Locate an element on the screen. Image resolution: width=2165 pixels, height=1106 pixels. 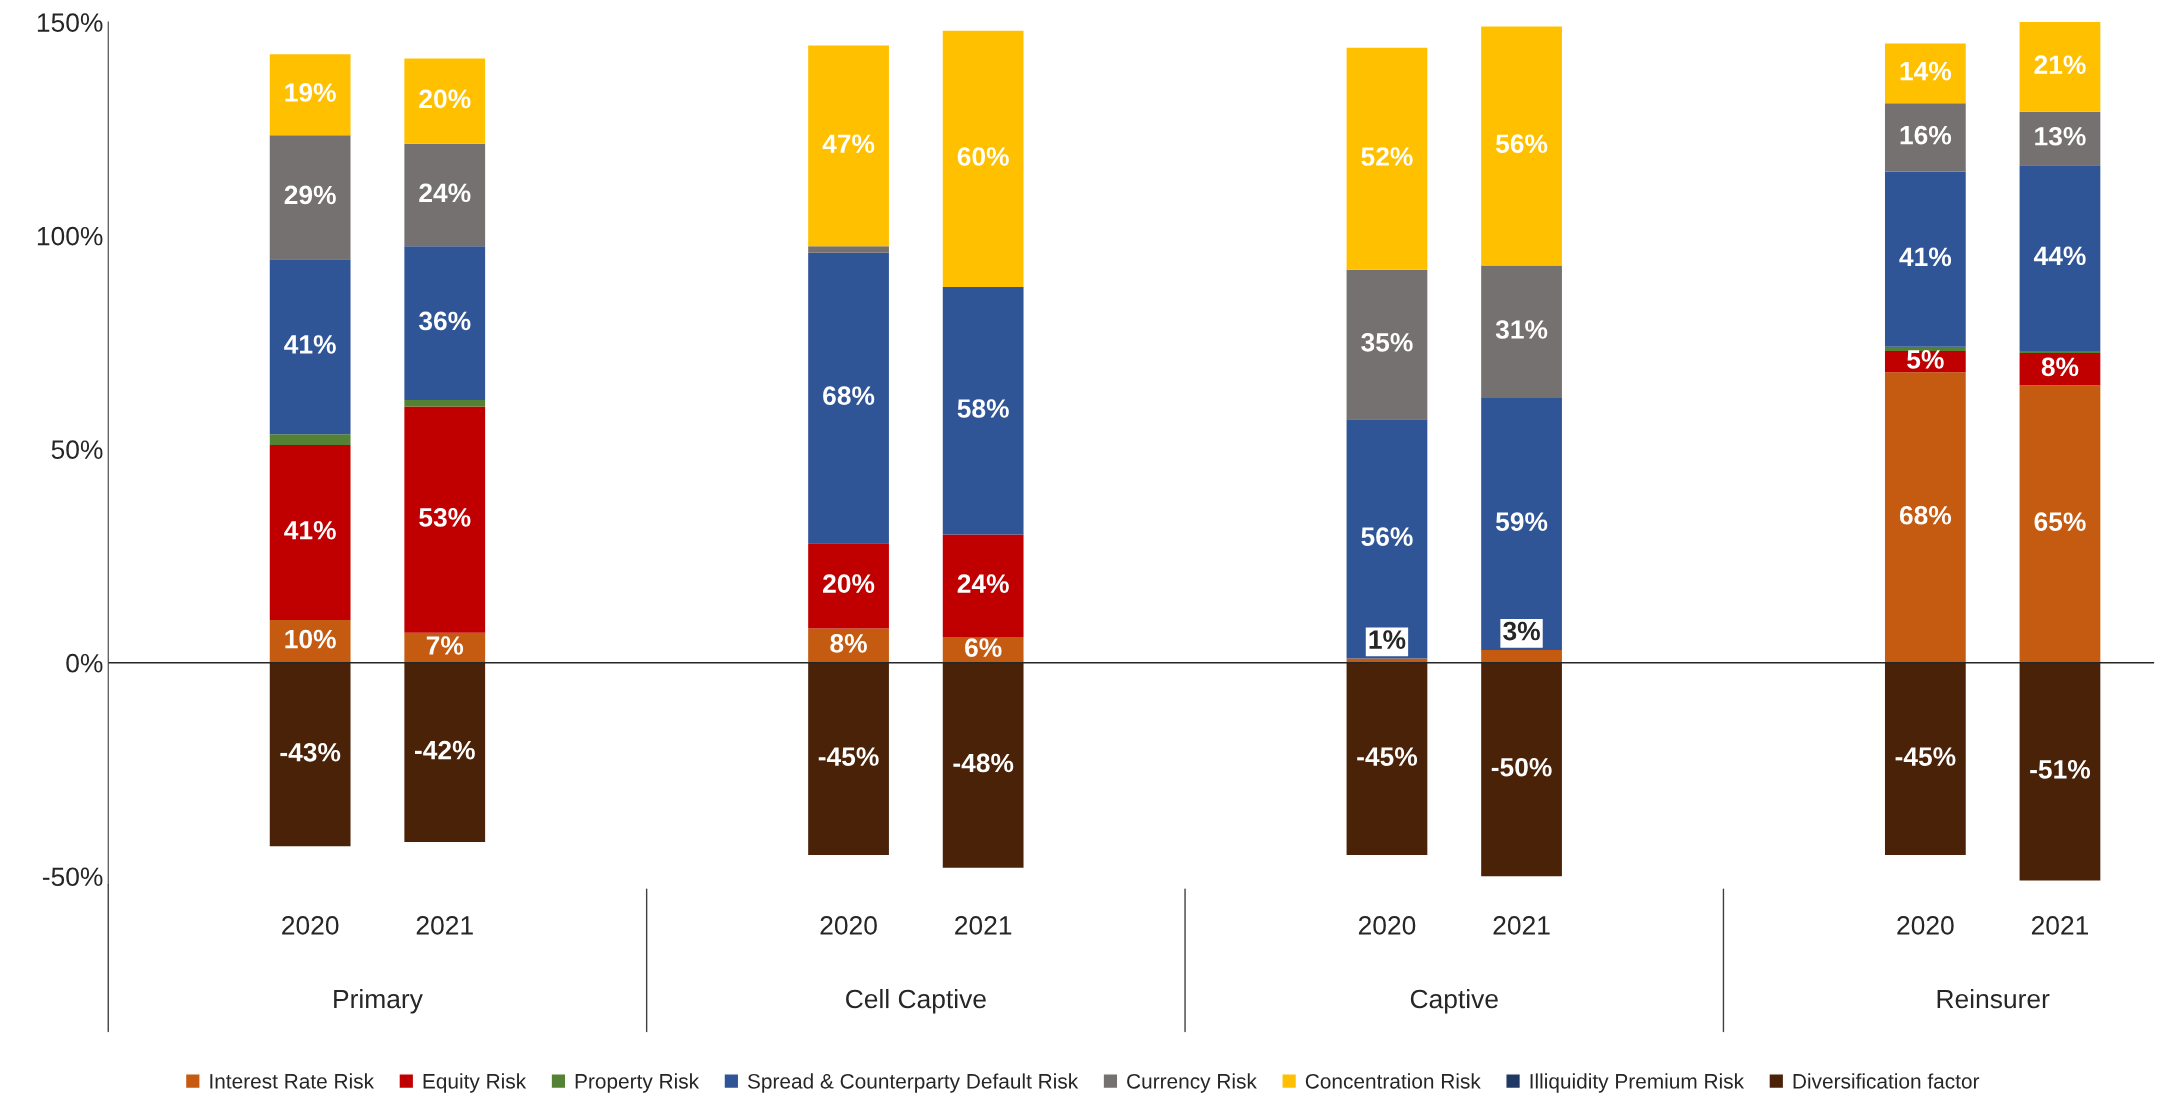
data-label: 14% is located at coordinates (1926, 71).